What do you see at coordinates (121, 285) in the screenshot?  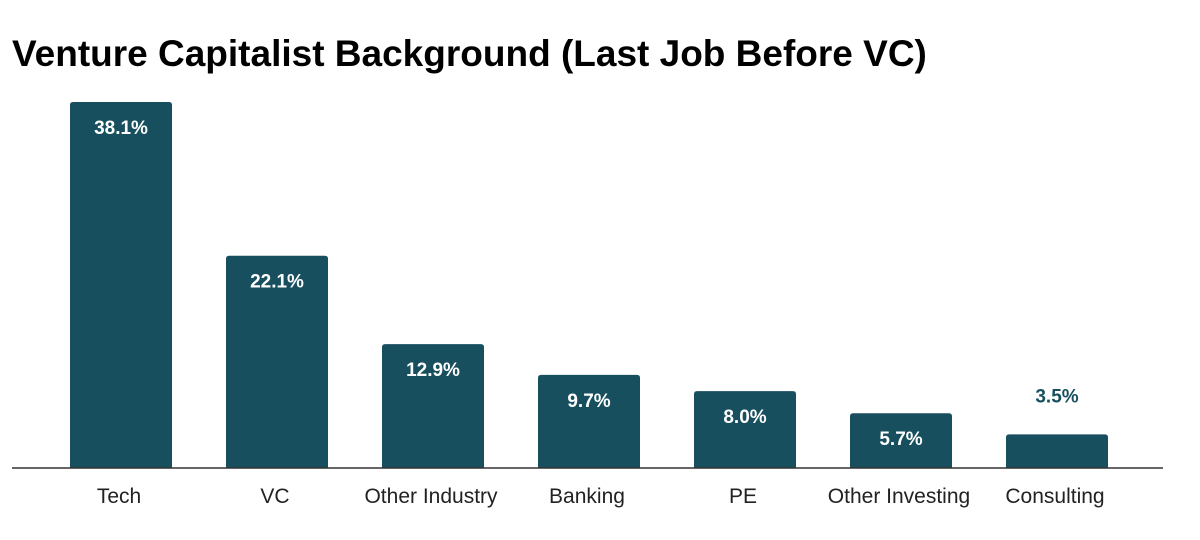 I see `bar-tech` at bounding box center [121, 285].